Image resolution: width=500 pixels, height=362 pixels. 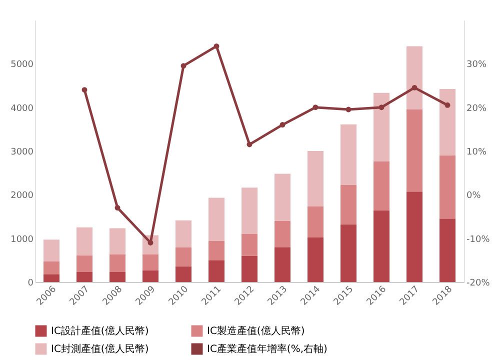 I want to click on y-tick-label: 4000, so click(x=22, y=109).